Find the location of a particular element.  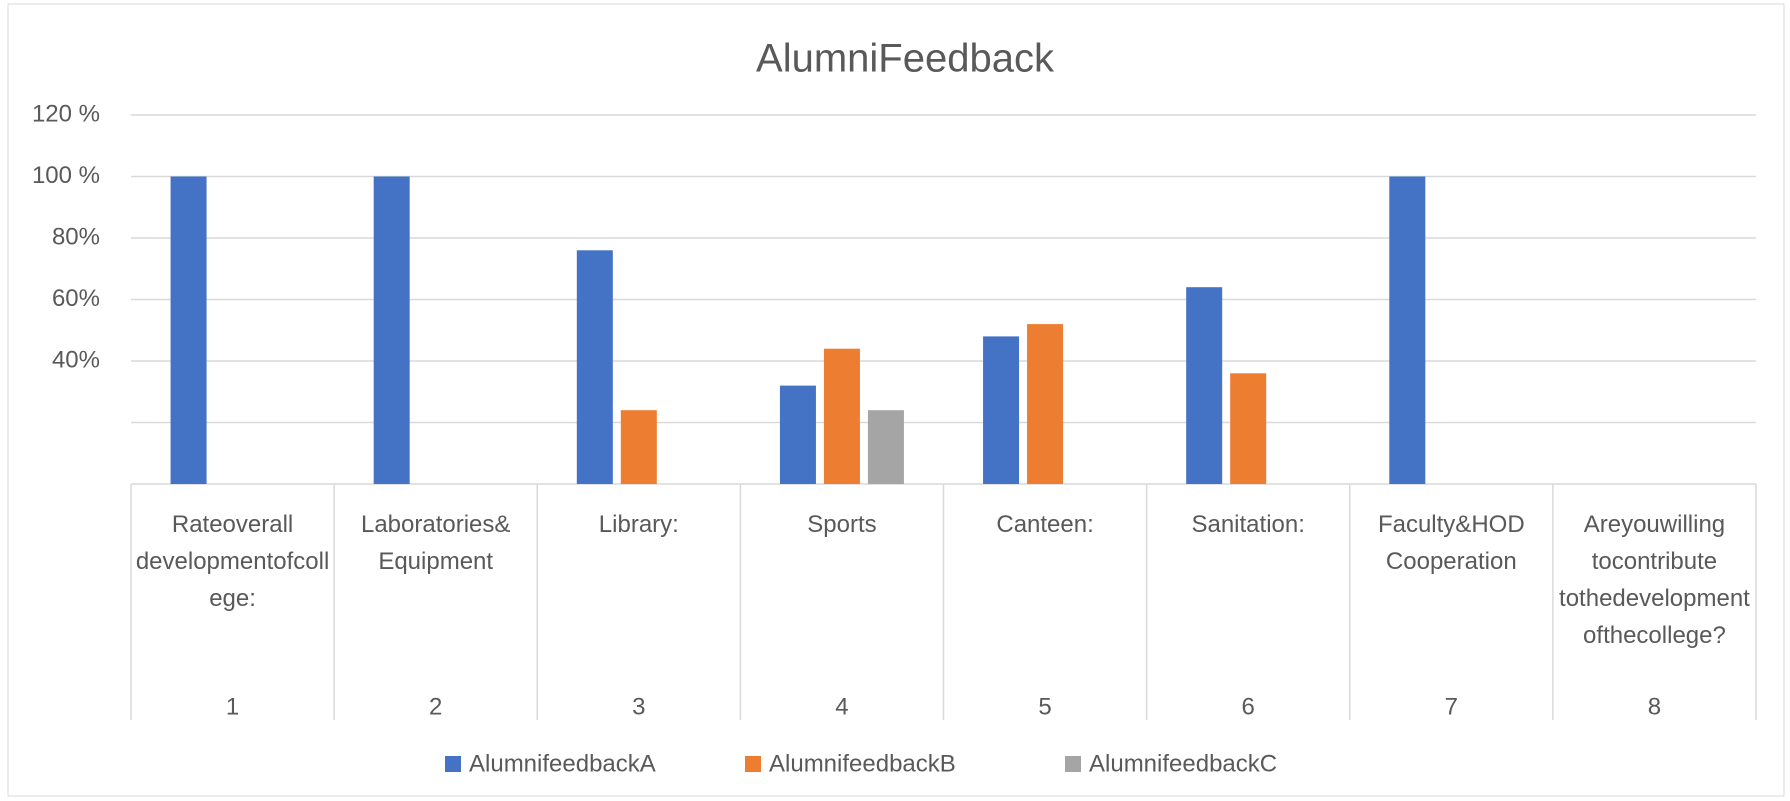

x-tick-label: 1 is located at coordinates (232, 706).